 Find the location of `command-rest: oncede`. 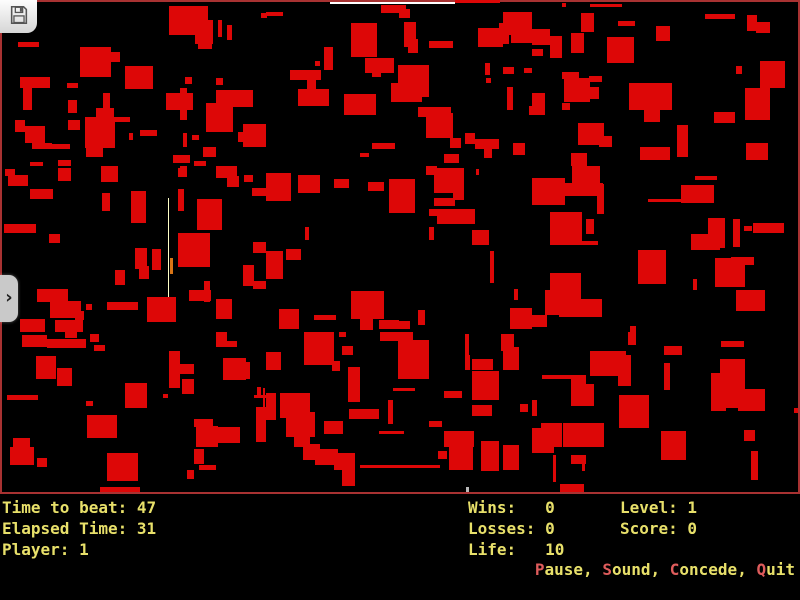

command-rest: oncede is located at coordinates (708, 569).